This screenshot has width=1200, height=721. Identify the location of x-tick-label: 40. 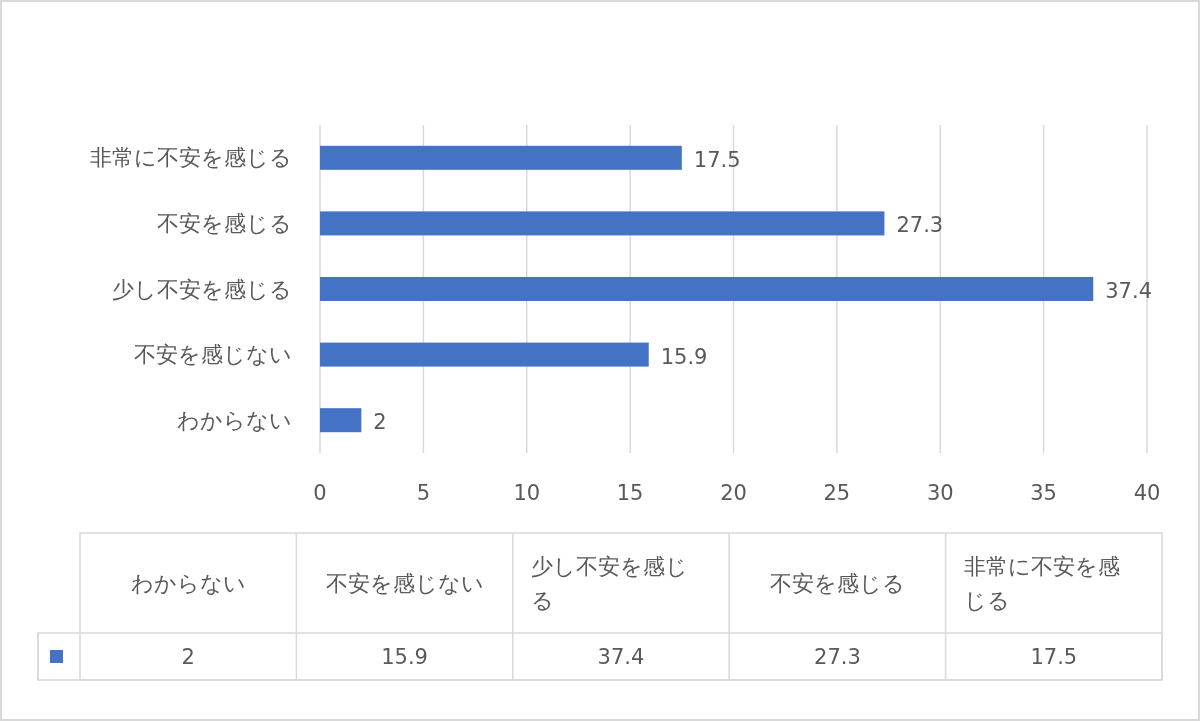
(1147, 493).